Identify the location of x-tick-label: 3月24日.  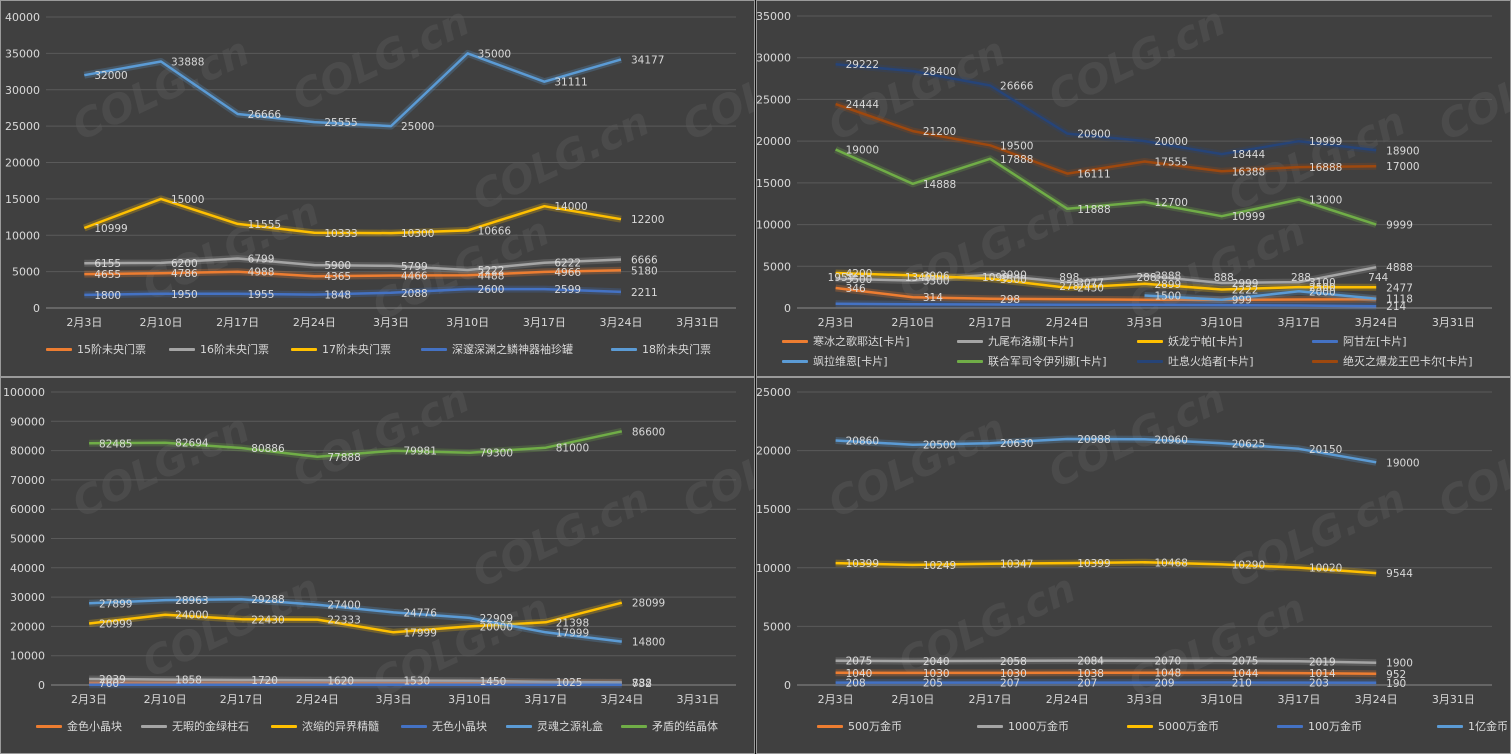
(621, 699).